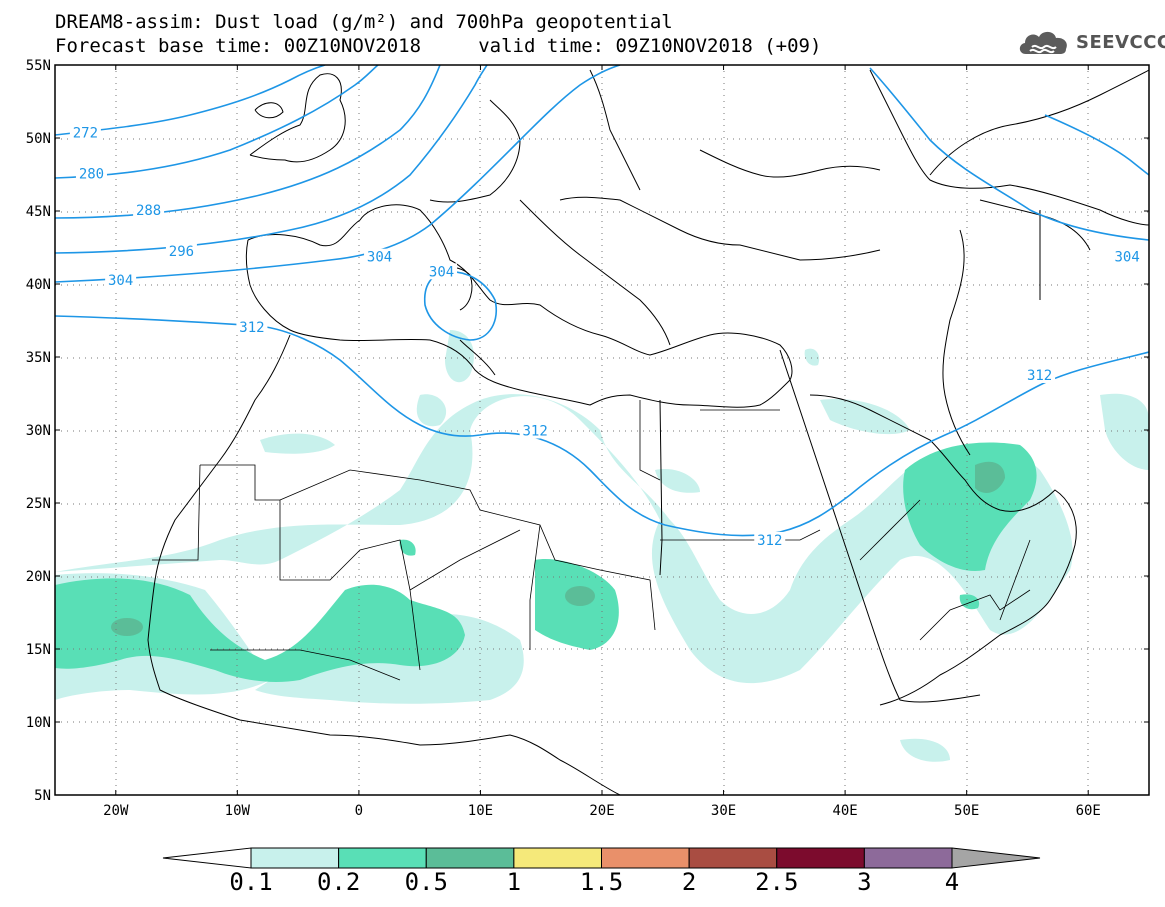 Image resolution: width=1165 pixels, height=907 pixels. I want to click on logo-text: SEEVCCC, so click(1120, 42).